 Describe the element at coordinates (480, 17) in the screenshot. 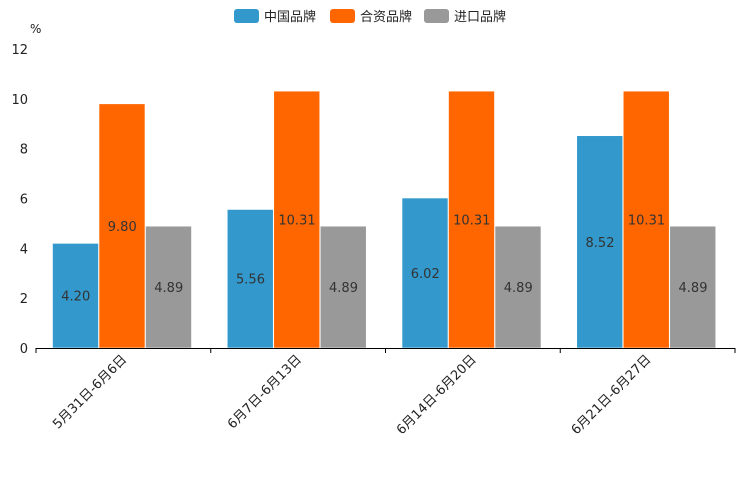

I see `legend-label: 进口品牌` at that location.